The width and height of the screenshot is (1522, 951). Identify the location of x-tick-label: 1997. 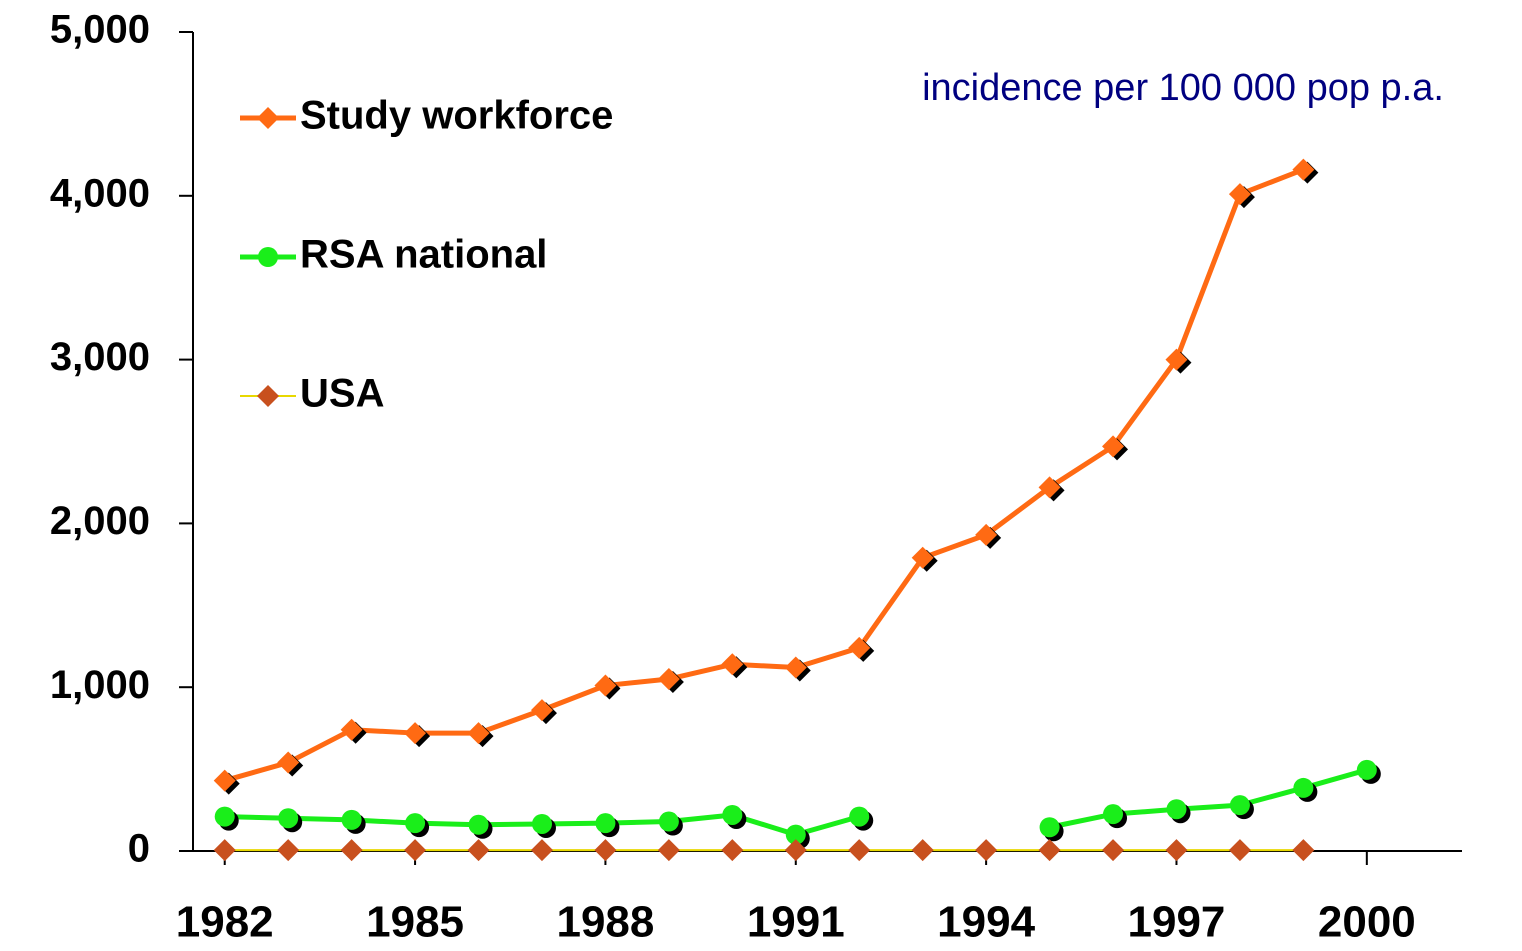
(1177, 922).